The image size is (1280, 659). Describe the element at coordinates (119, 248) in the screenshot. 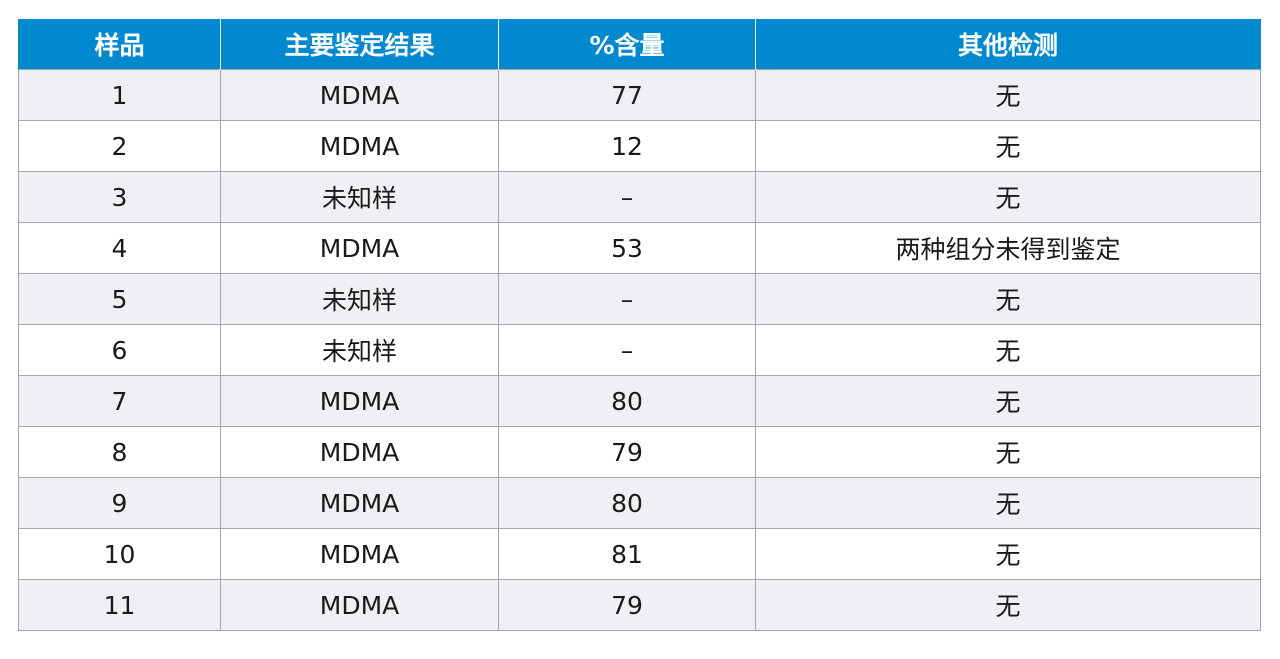

I see `cell-sample: 4` at that location.